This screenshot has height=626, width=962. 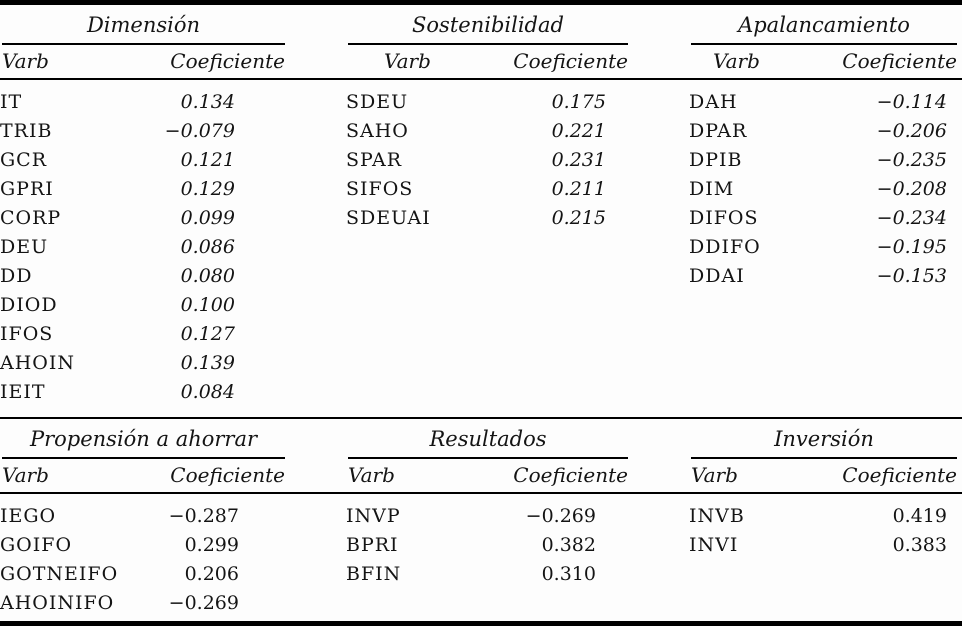 I want to click on coefficient-value: 0.221, so click(x=578, y=131).